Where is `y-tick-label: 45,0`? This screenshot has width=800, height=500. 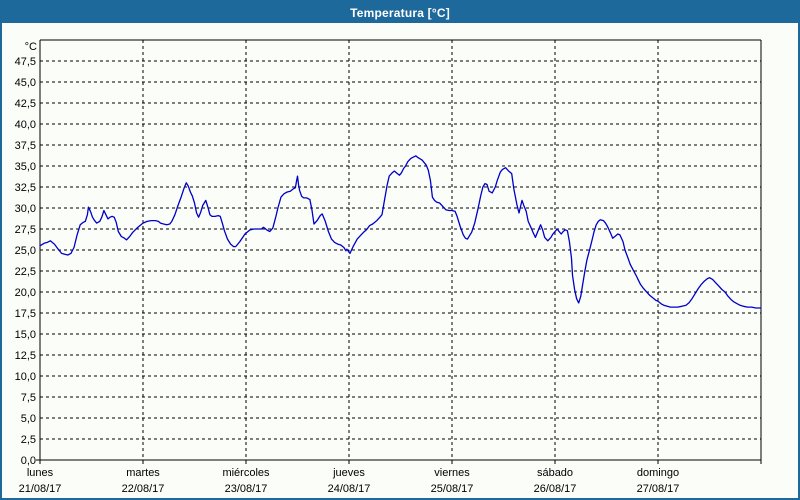
y-tick-label: 45,0 is located at coordinates (25, 83).